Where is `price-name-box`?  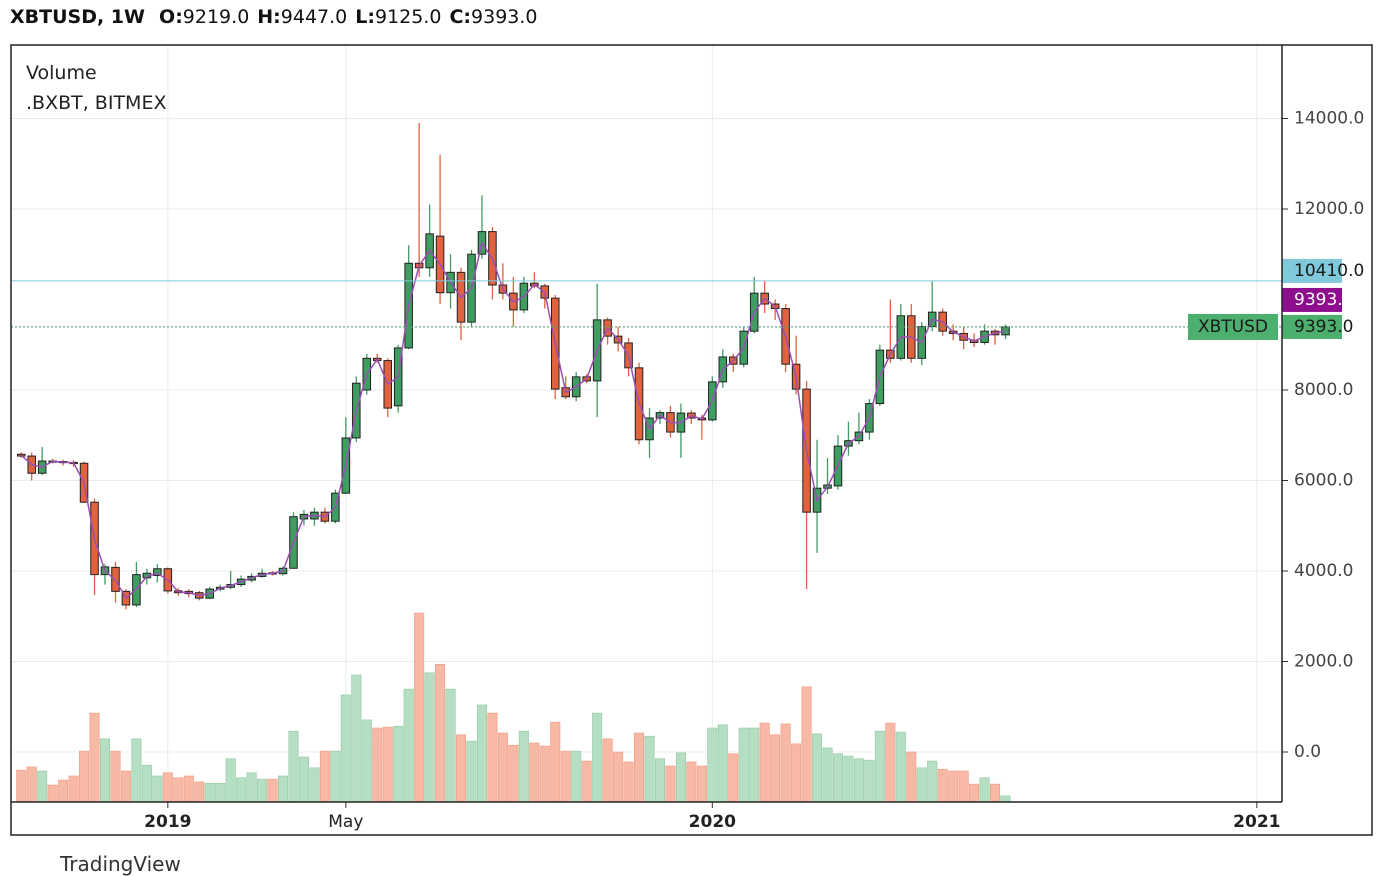 price-name-box is located at coordinates (1233, 326).